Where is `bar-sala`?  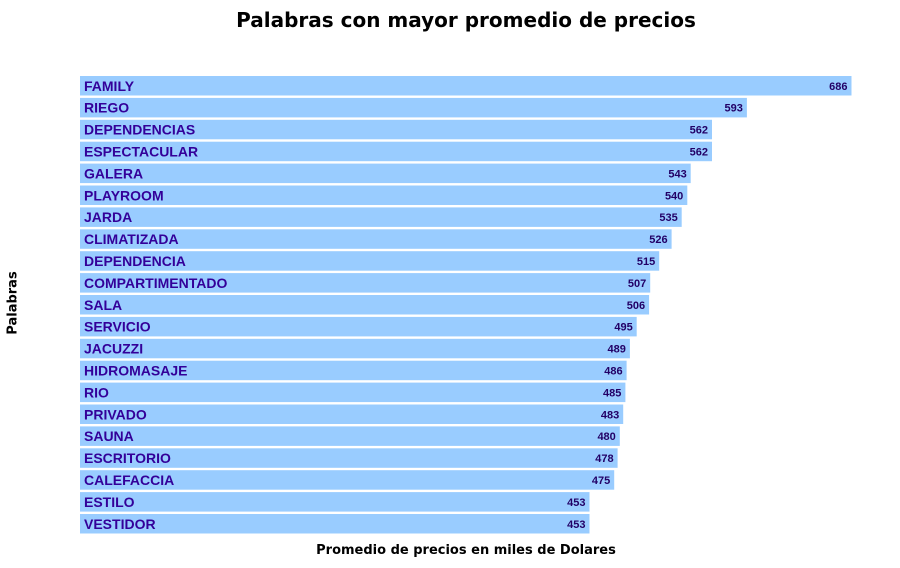
bar-sala is located at coordinates (365, 305).